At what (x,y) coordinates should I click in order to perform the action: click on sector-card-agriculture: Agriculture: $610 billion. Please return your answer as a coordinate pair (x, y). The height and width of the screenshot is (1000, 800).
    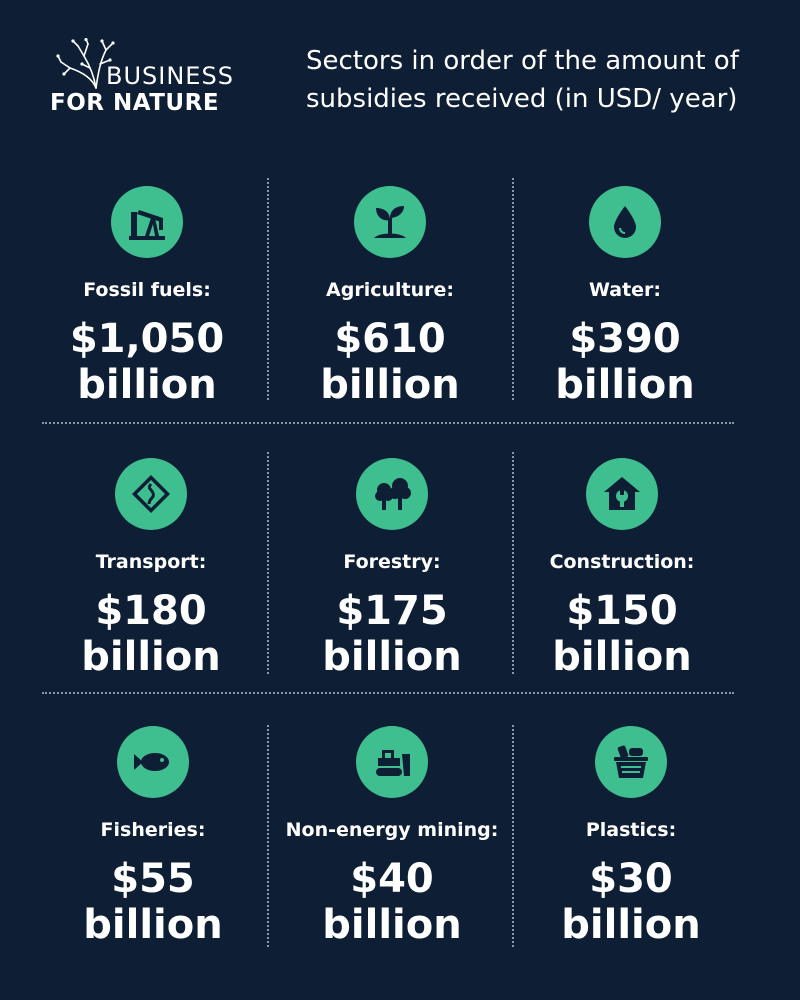
    Looking at the image, I should click on (390, 297).